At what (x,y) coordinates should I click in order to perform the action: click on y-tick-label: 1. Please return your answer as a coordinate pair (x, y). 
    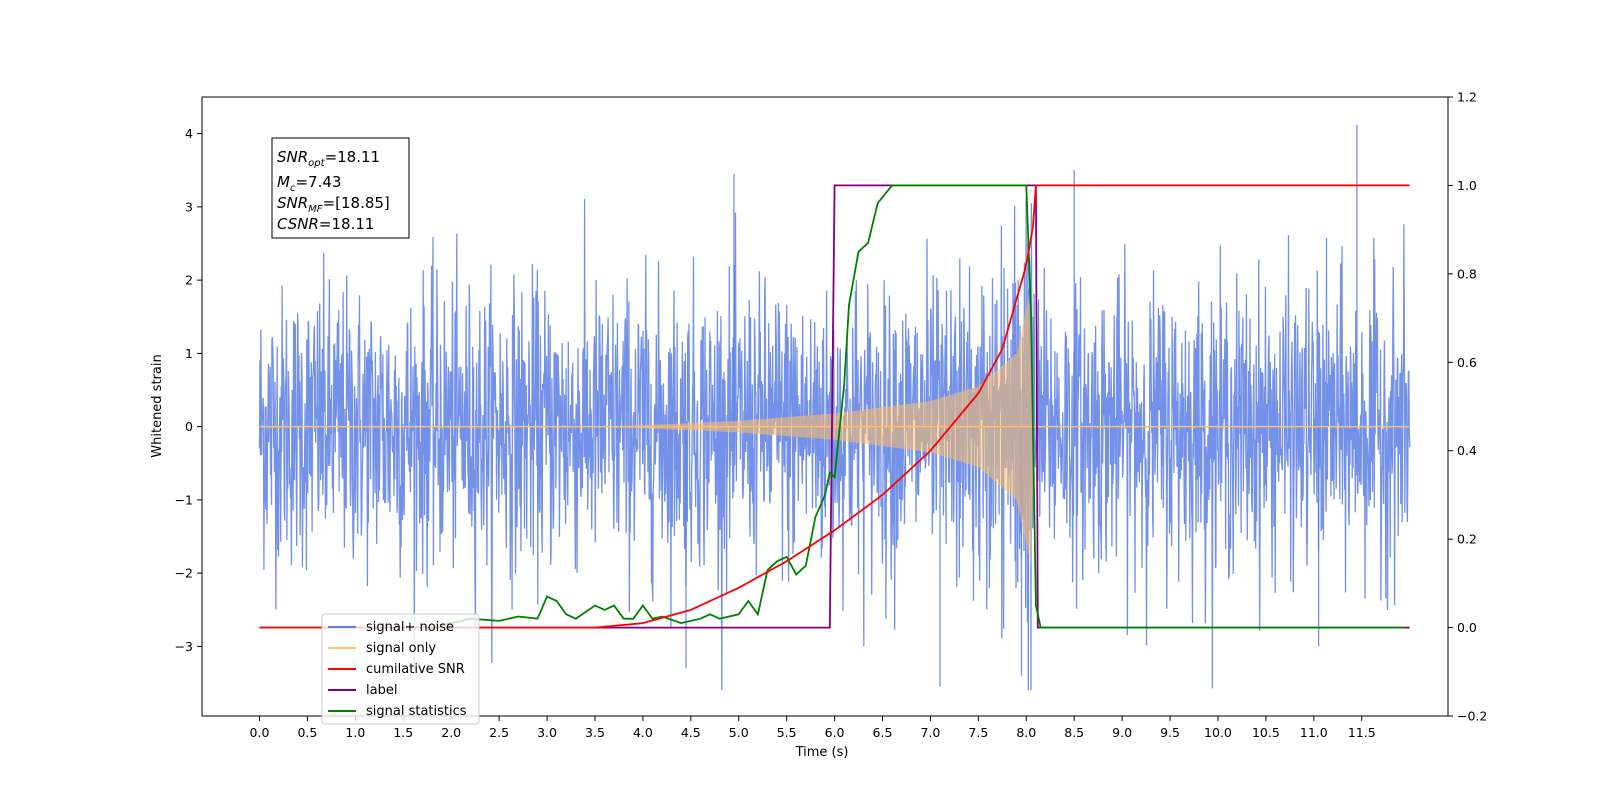
    Looking at the image, I should click on (189, 353).